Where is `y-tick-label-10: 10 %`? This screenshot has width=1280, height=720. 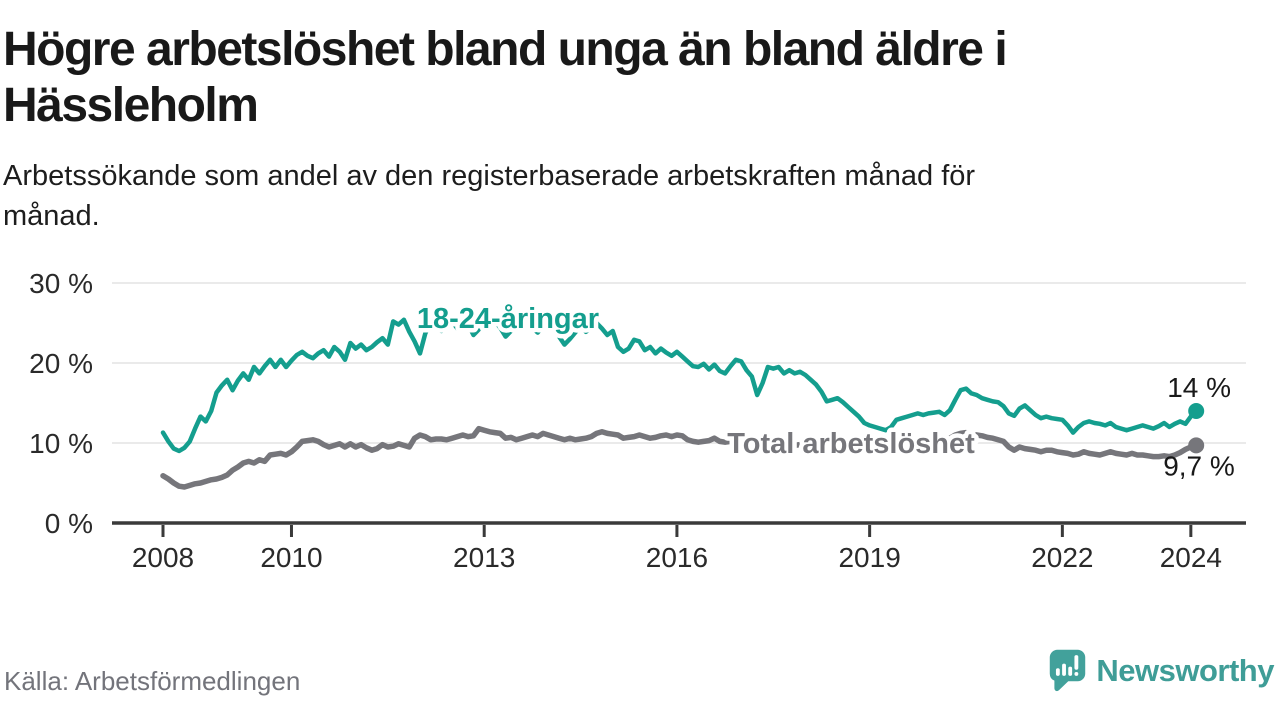
y-tick-label-10: 10 % is located at coordinates (61, 443).